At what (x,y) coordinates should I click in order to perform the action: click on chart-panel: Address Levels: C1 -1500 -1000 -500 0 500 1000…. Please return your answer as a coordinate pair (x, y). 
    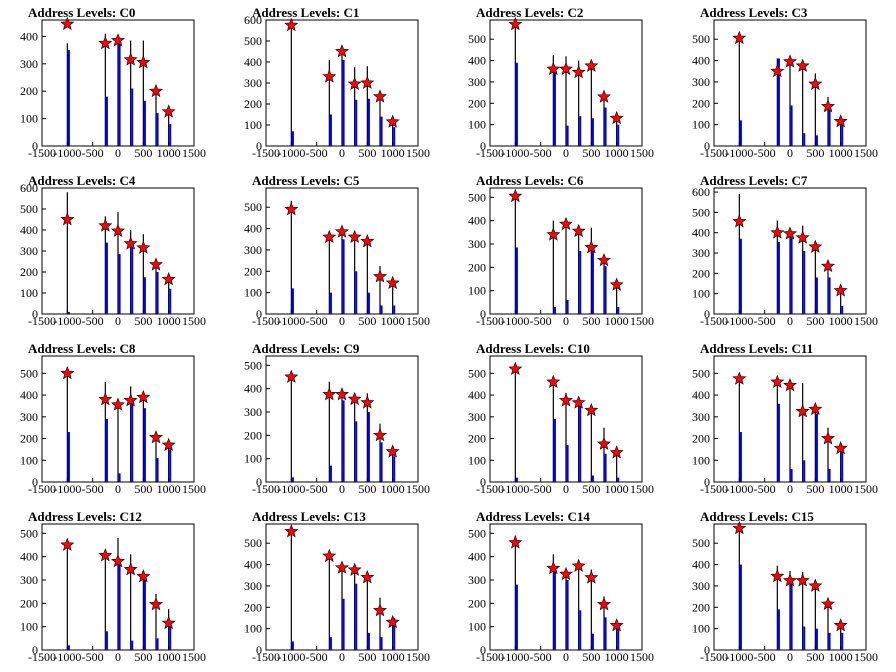
    Looking at the image, I should click on (336, 84).